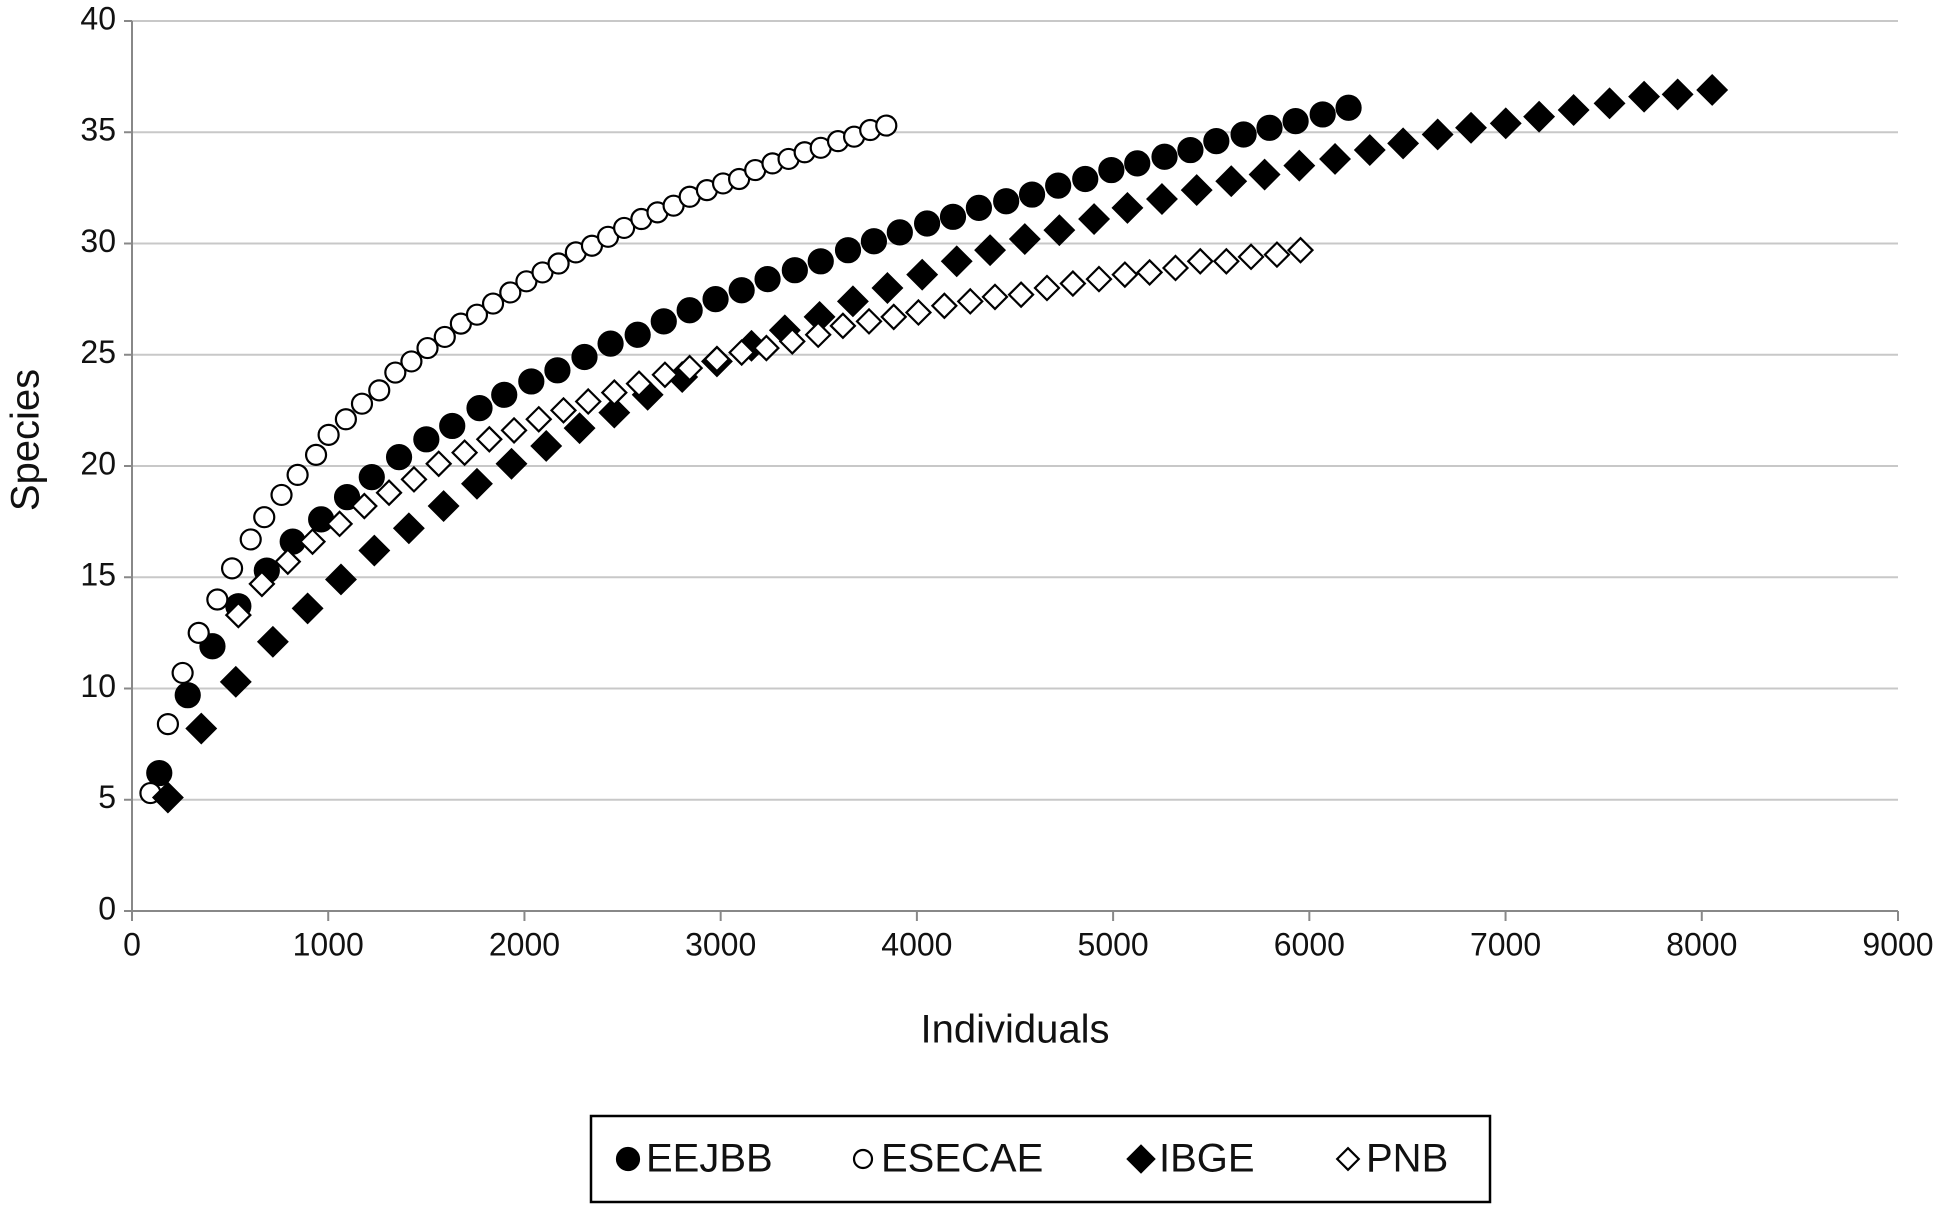  What do you see at coordinates (98, 18) in the screenshot?
I see `y-tick-label: 40` at bounding box center [98, 18].